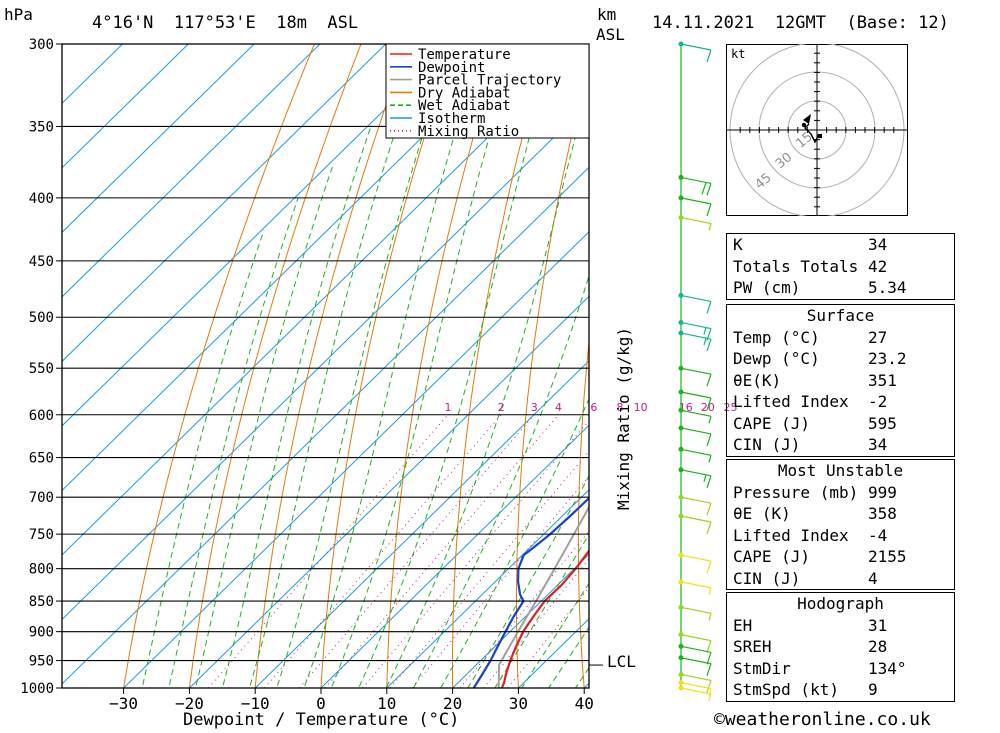 This screenshot has width=1000, height=733. What do you see at coordinates (489, 81) in the screenshot?
I see `legend-label: Parcel Trajectory` at bounding box center [489, 81].